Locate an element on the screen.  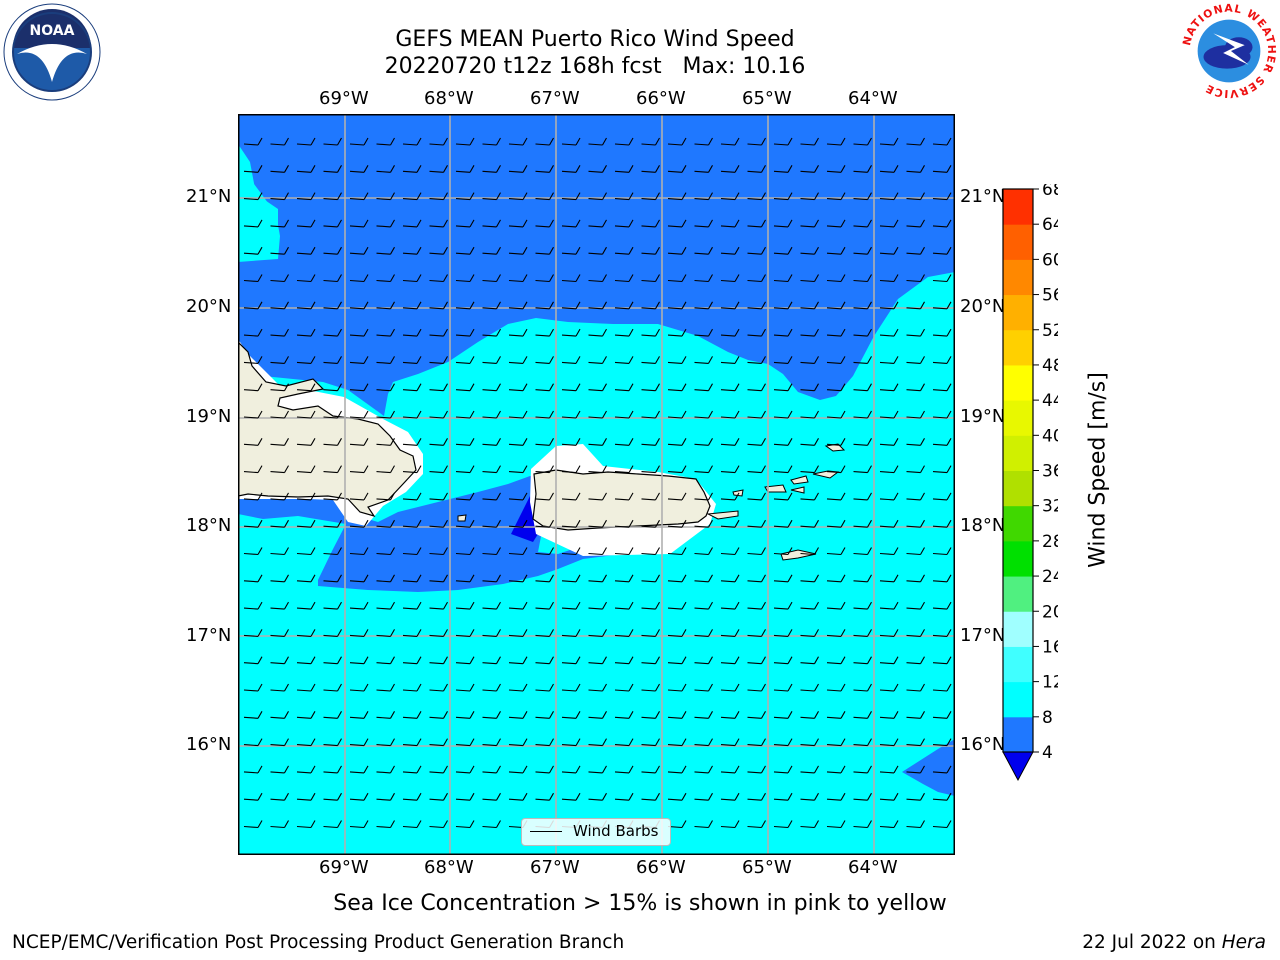
colorbar-label: Wind Speed [m/s] is located at coordinates (1098, 470).